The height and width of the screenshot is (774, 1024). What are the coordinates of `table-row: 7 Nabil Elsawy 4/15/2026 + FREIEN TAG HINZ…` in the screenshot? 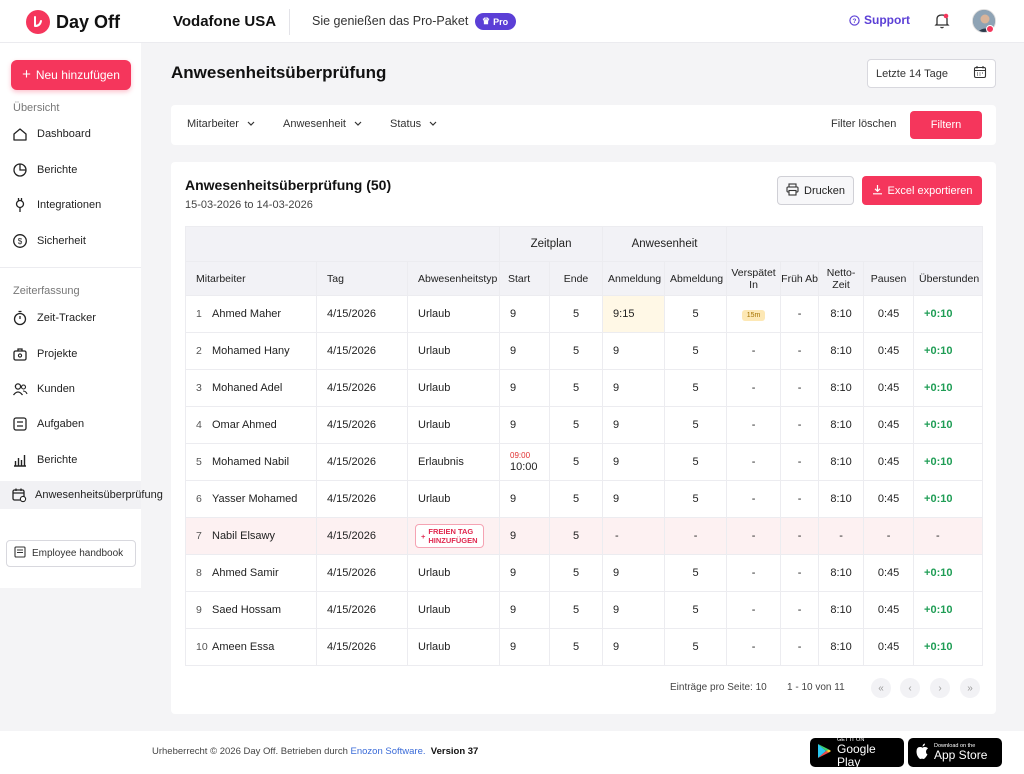 It's located at (584, 536).